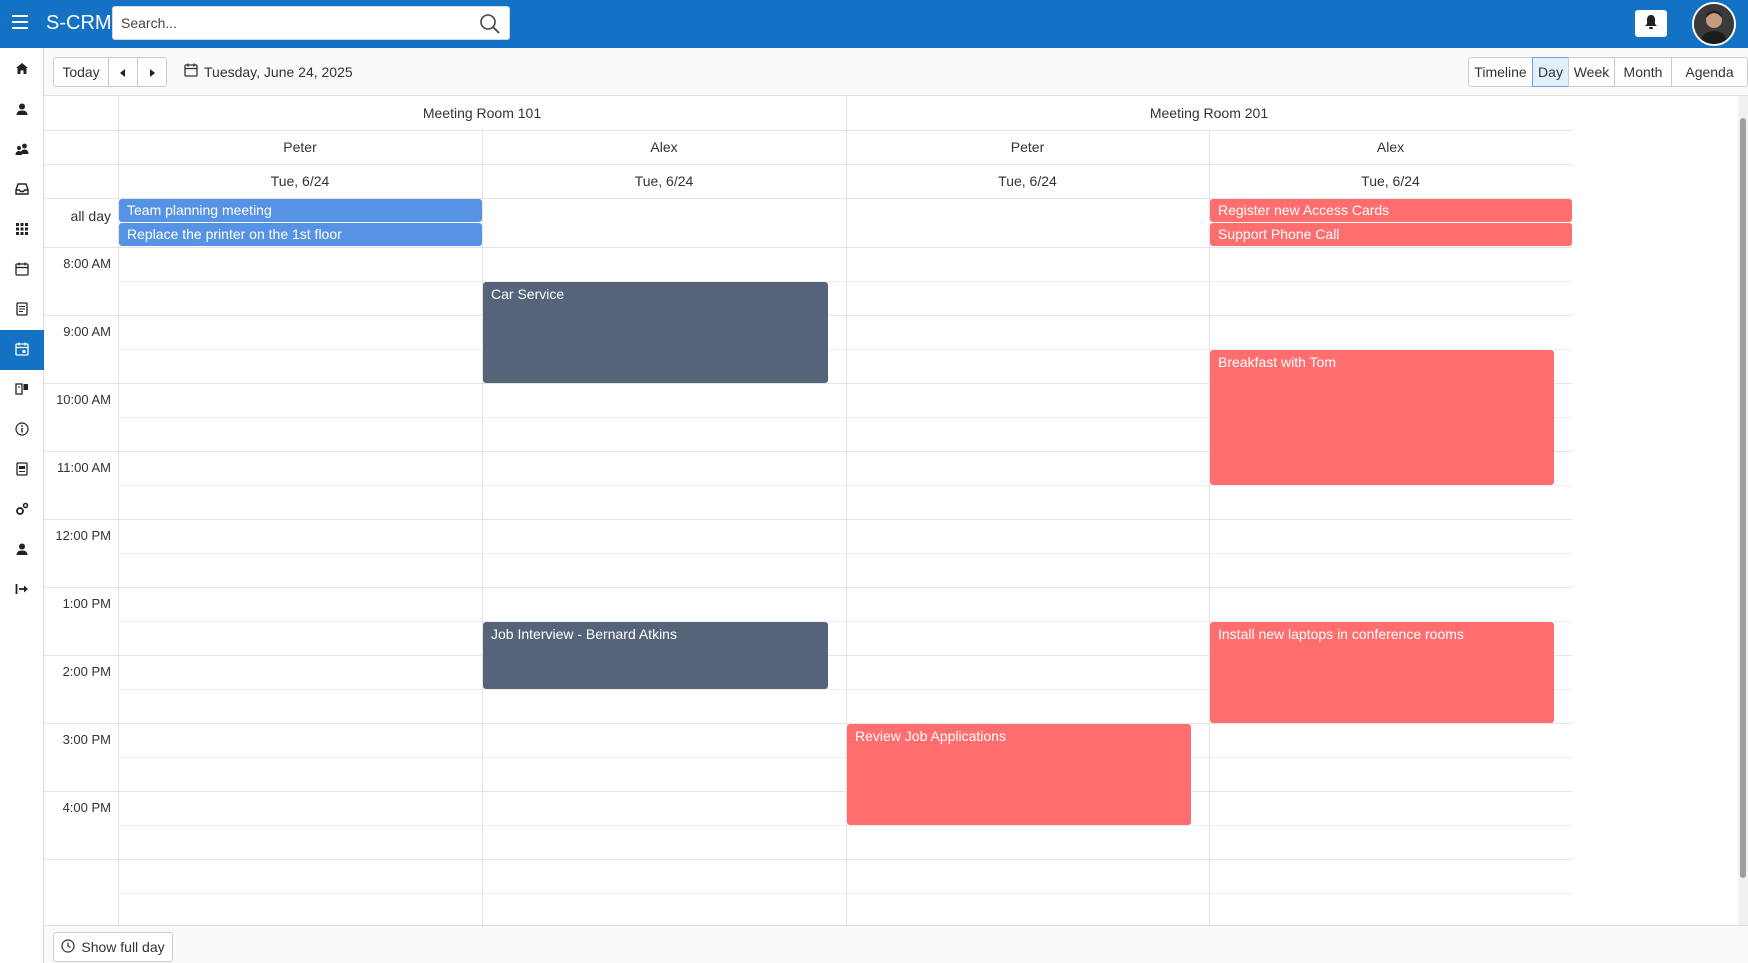 The image size is (1748, 963). I want to click on search-box, so click(311, 23).